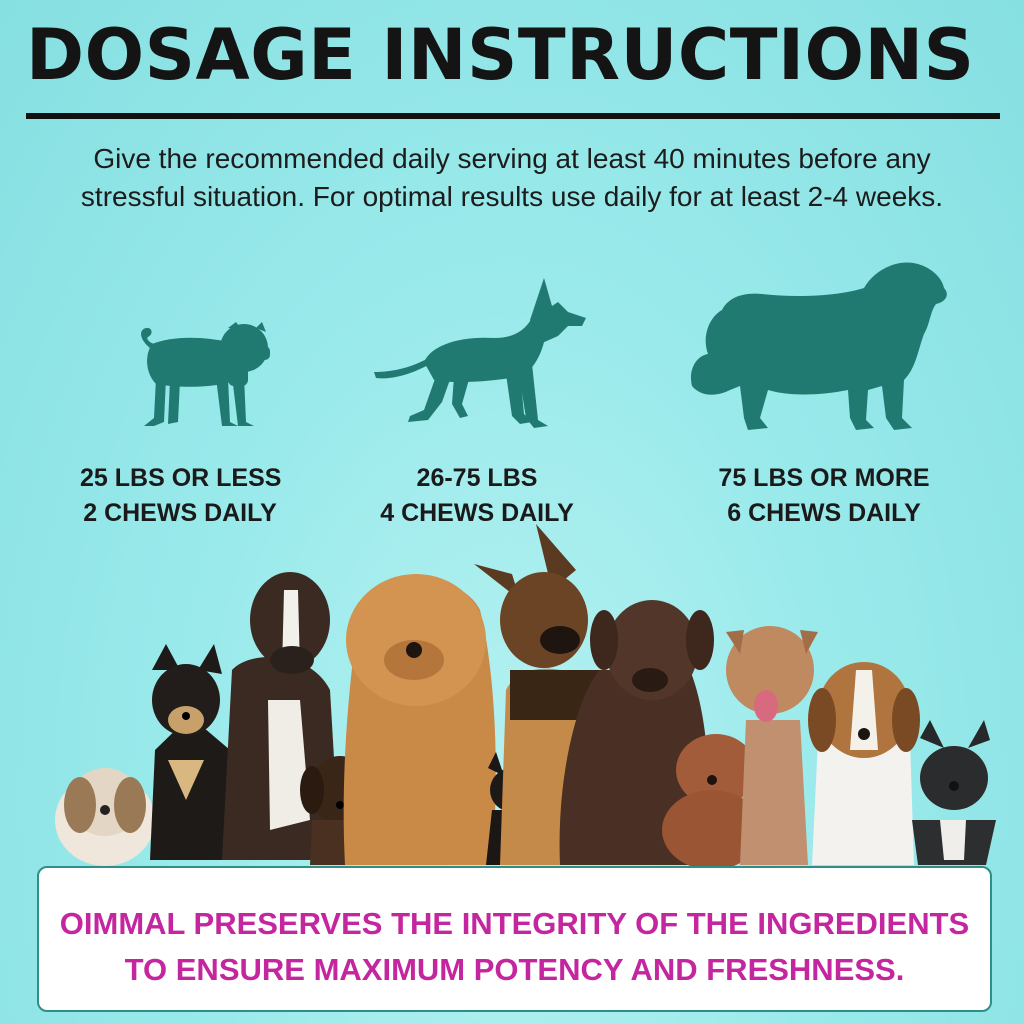 The height and width of the screenshot is (1024, 1024). Describe the element at coordinates (477, 478) in the screenshot. I see `tier-medium-weight: 26-75 LBS` at that location.